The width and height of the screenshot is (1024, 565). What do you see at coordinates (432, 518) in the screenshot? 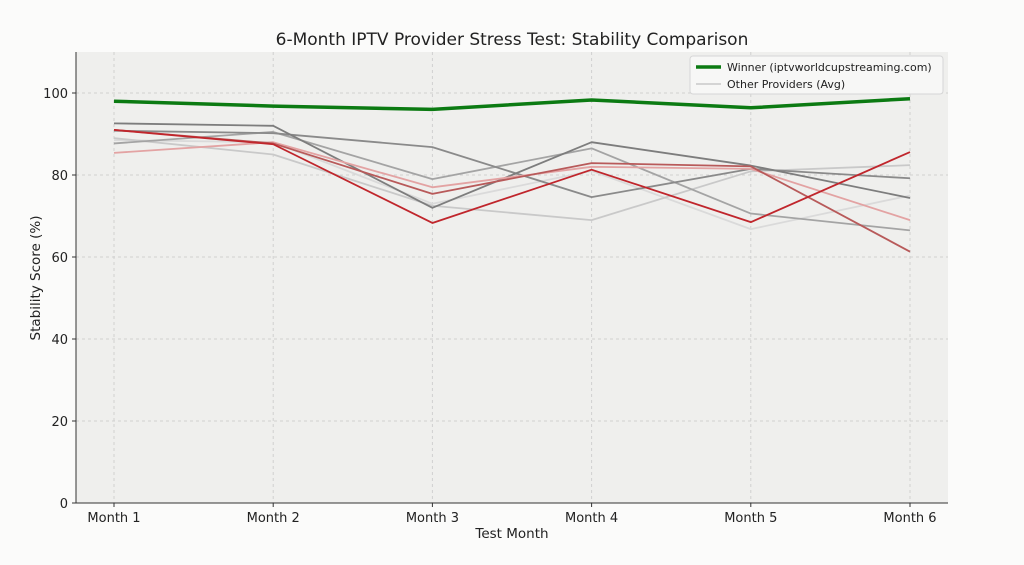
I see `x-tick-label: Month 3` at bounding box center [432, 518].